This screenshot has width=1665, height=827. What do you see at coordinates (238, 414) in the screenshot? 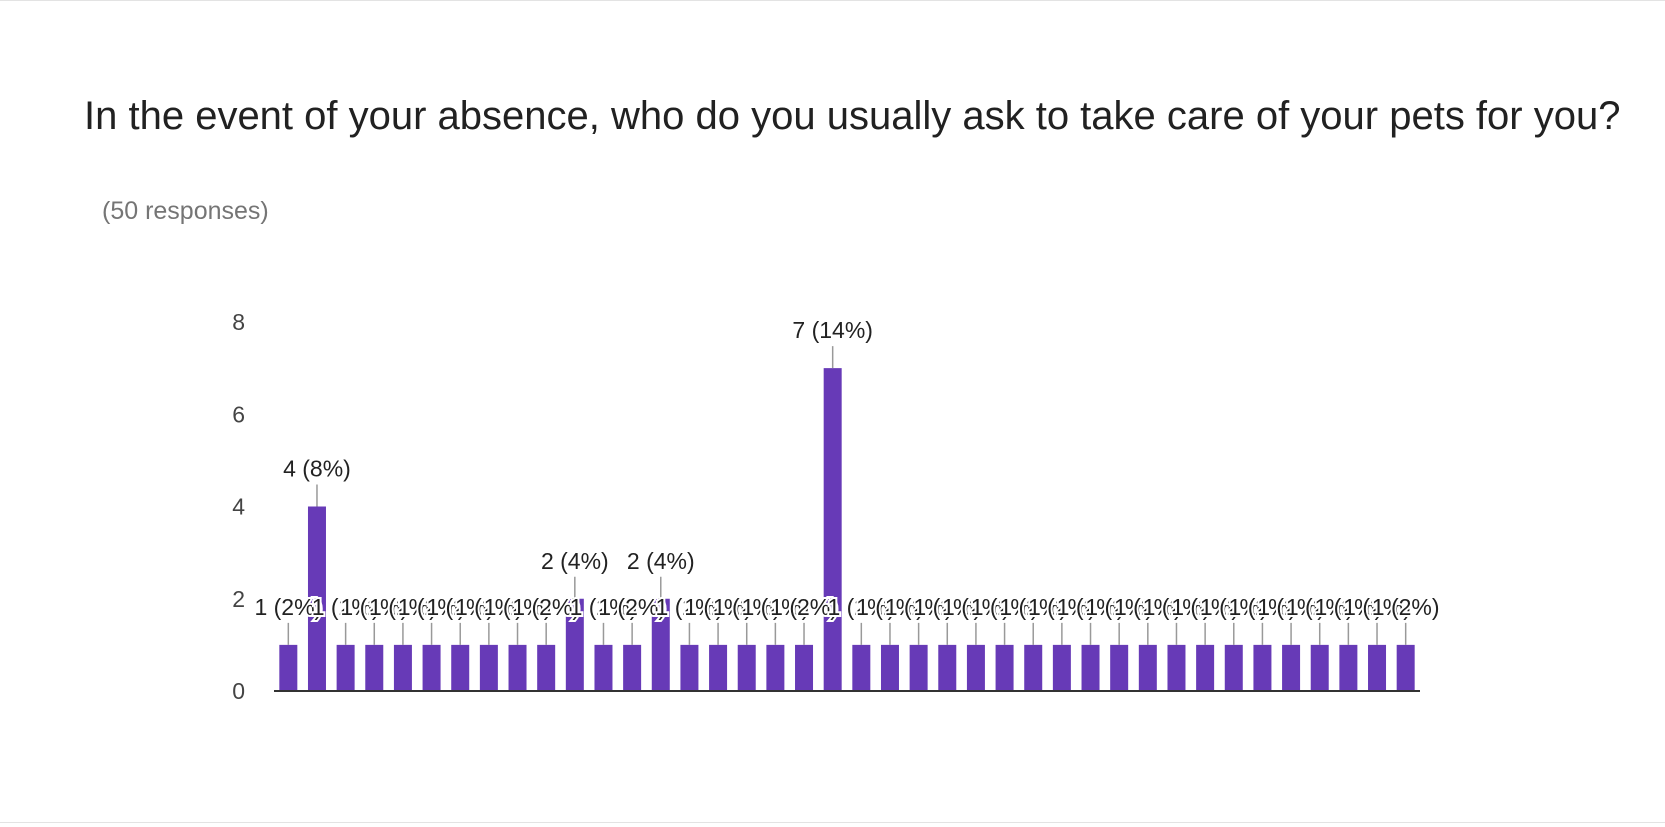
I see `y-tick-label: 6` at bounding box center [238, 414].